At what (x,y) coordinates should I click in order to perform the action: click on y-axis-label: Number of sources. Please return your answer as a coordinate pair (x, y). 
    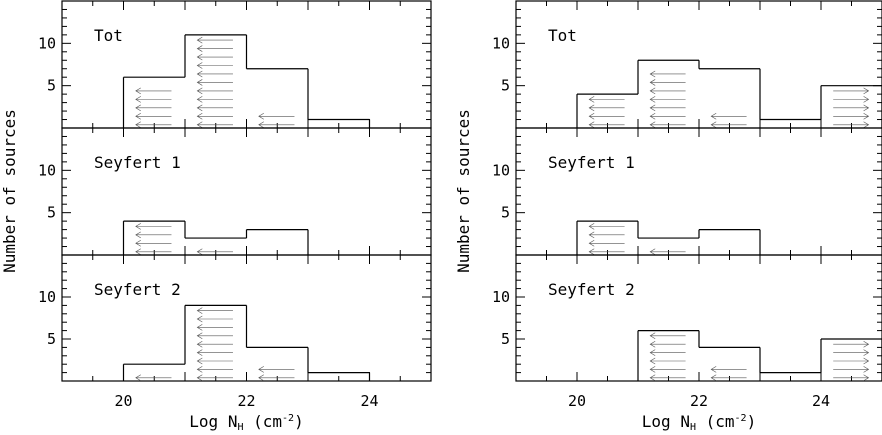
    Looking at the image, I should click on (9, 191).